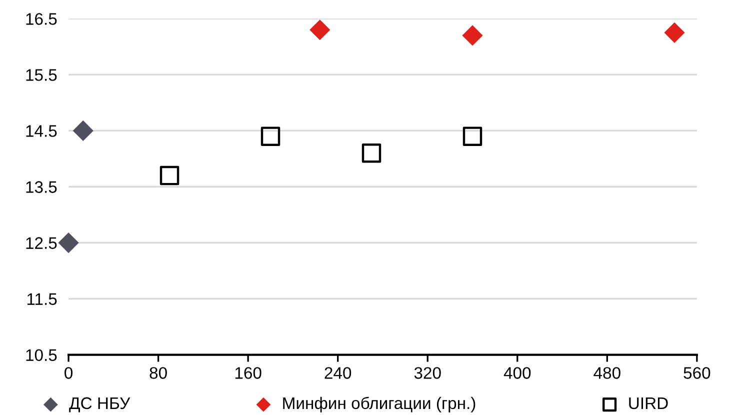 The height and width of the screenshot is (415, 729). What do you see at coordinates (99, 404) in the screenshot?
I see `legend-label: ДС НБУ` at bounding box center [99, 404].